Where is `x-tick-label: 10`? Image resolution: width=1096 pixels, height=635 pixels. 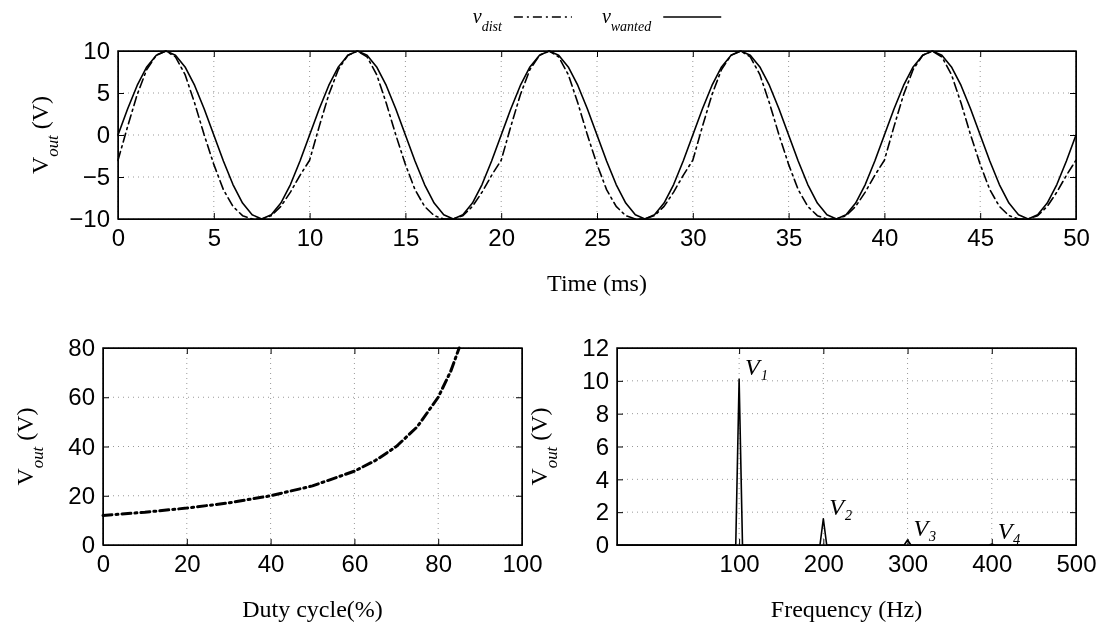
x-tick-label: 10 is located at coordinates (310, 238).